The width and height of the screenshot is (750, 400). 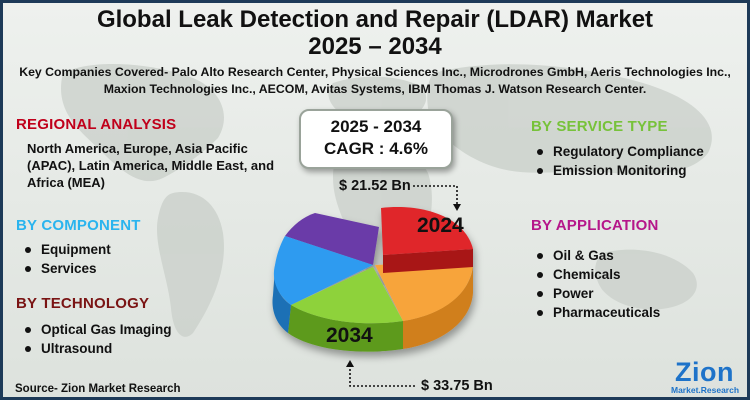 What do you see at coordinates (332, 239) in the screenshot?
I see `pie-slice-purple` at bounding box center [332, 239].